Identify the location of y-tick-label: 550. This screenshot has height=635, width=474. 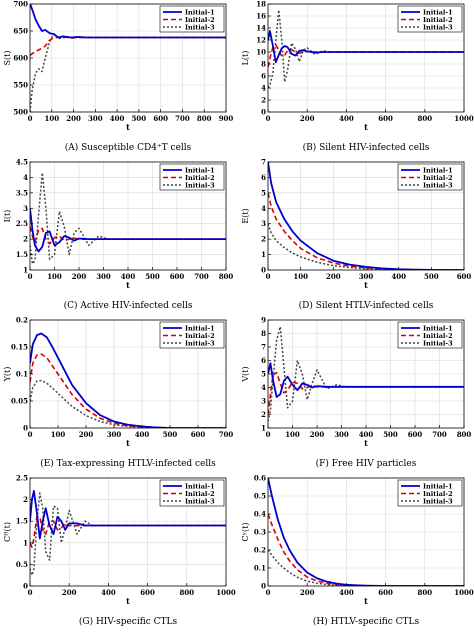
(20, 85).